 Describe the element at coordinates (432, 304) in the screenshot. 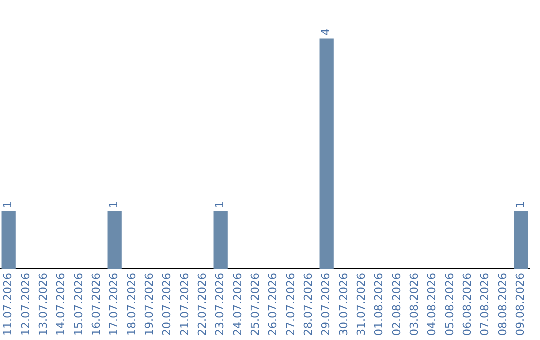

I see `x-tick-label: 04.08.2026` at that location.